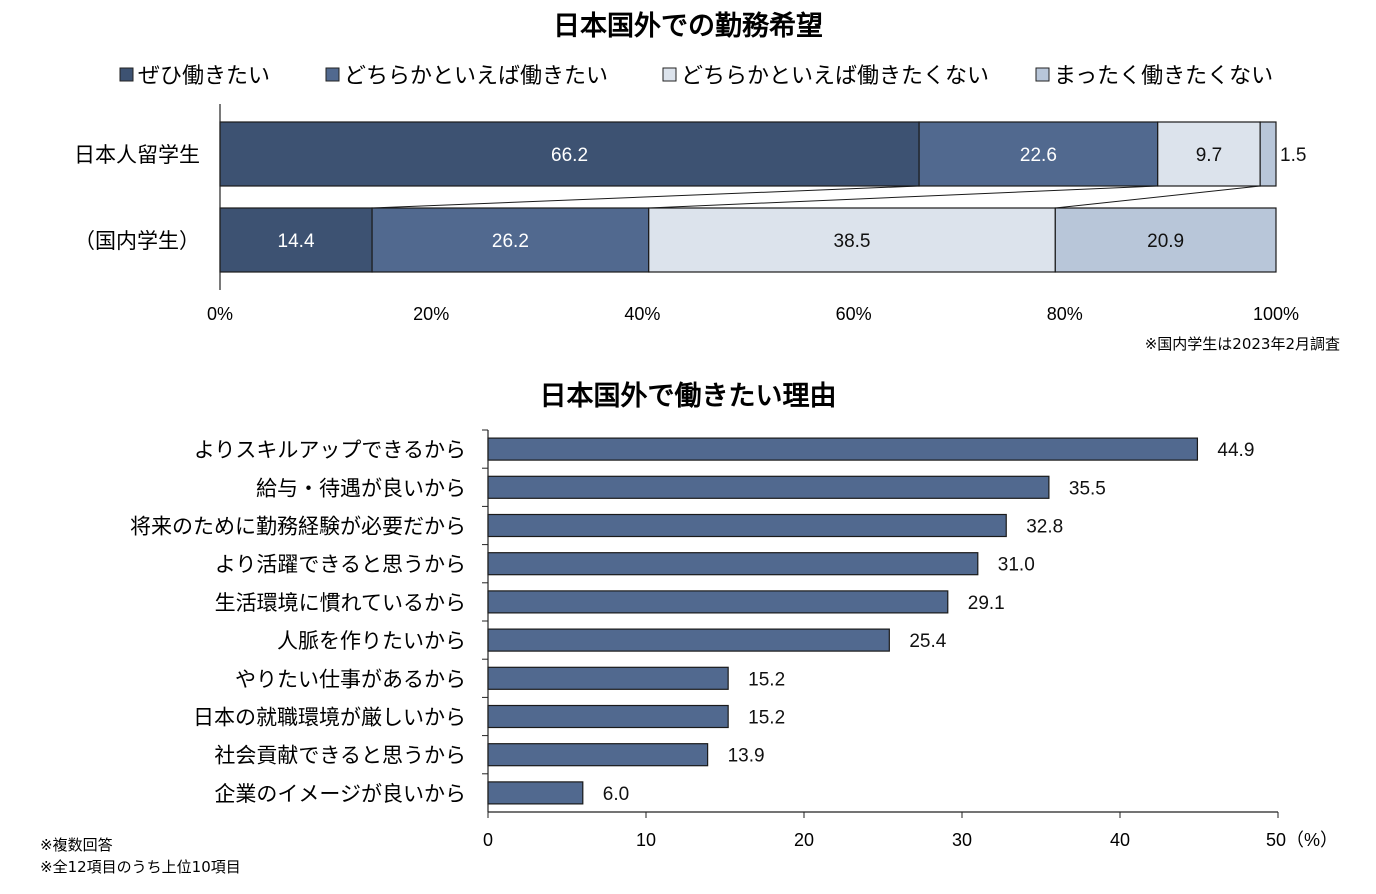 This screenshot has height=894, width=1376. Describe the element at coordinates (1302, 840) in the screenshot. I see `x-tick-label: 50（%）` at that location.